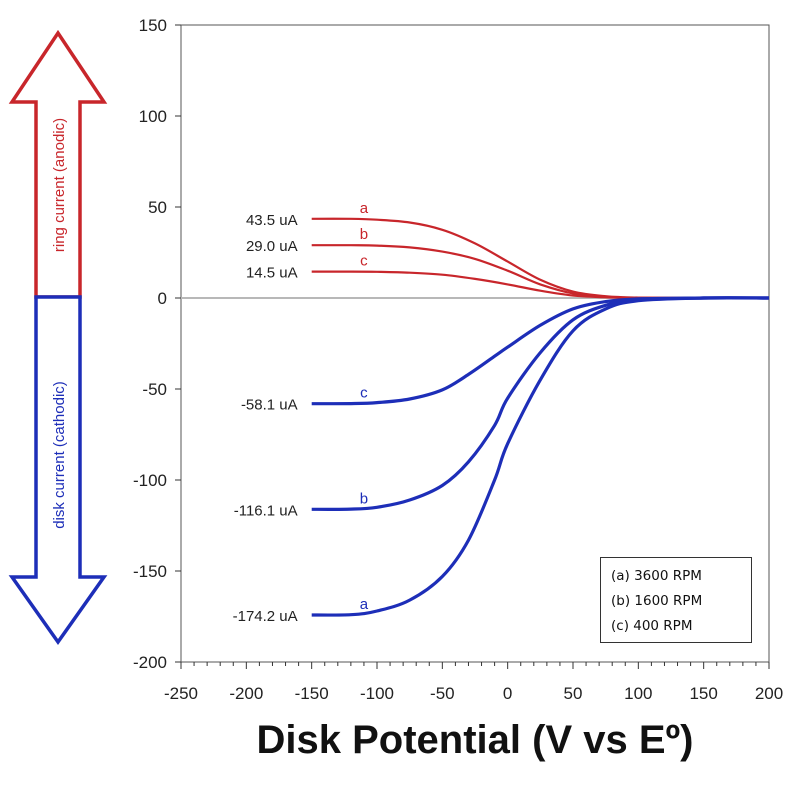  I want to click on series-line-ring-a, so click(540, 258).